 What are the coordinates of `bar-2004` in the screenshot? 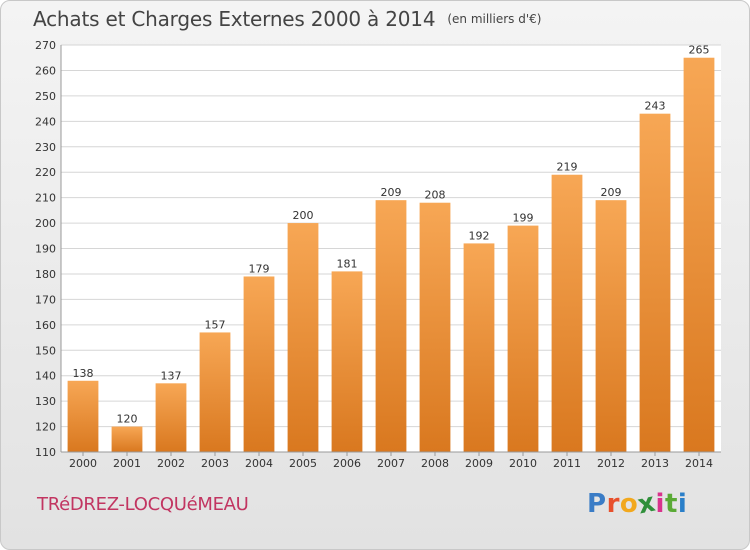 It's located at (259, 364).